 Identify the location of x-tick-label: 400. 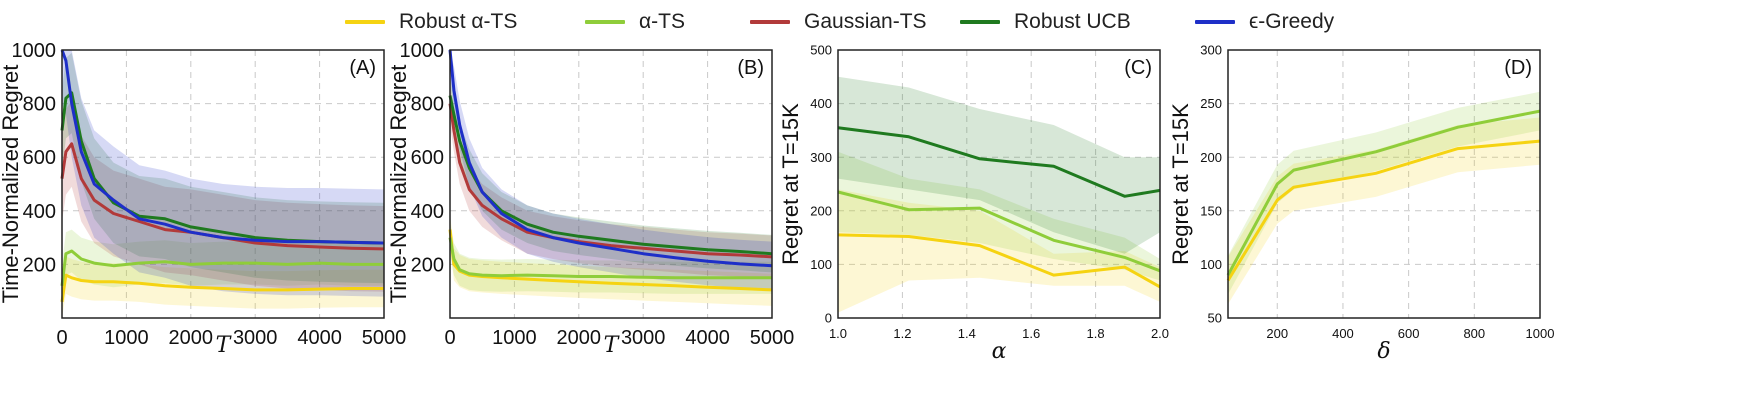
(1343, 333).